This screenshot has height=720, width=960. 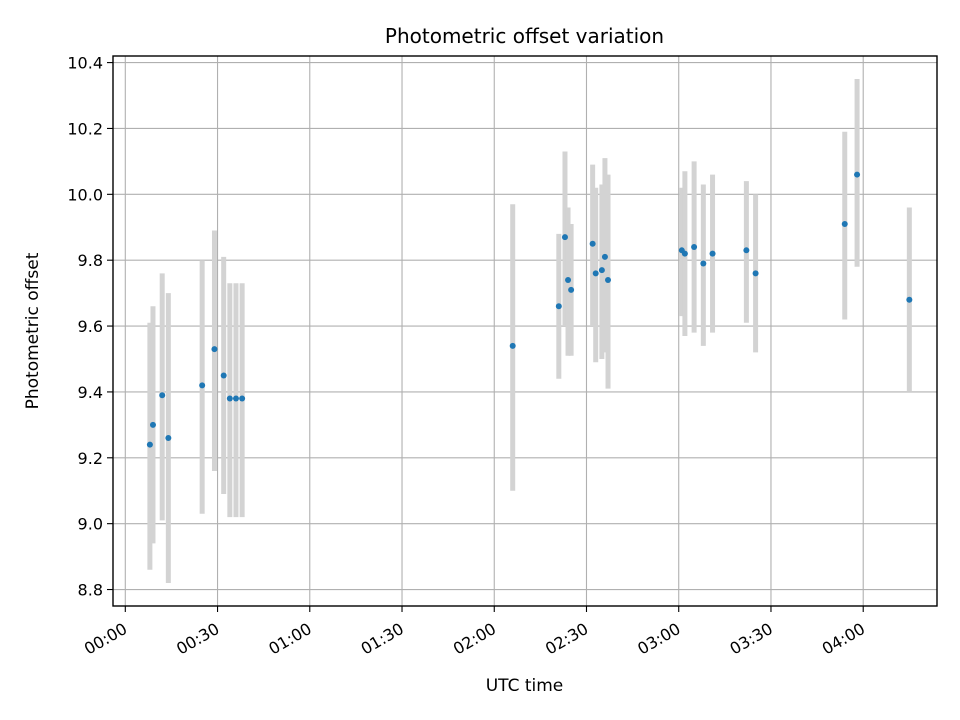 I want to click on x-axis-title: UTC time, so click(x=525, y=686).